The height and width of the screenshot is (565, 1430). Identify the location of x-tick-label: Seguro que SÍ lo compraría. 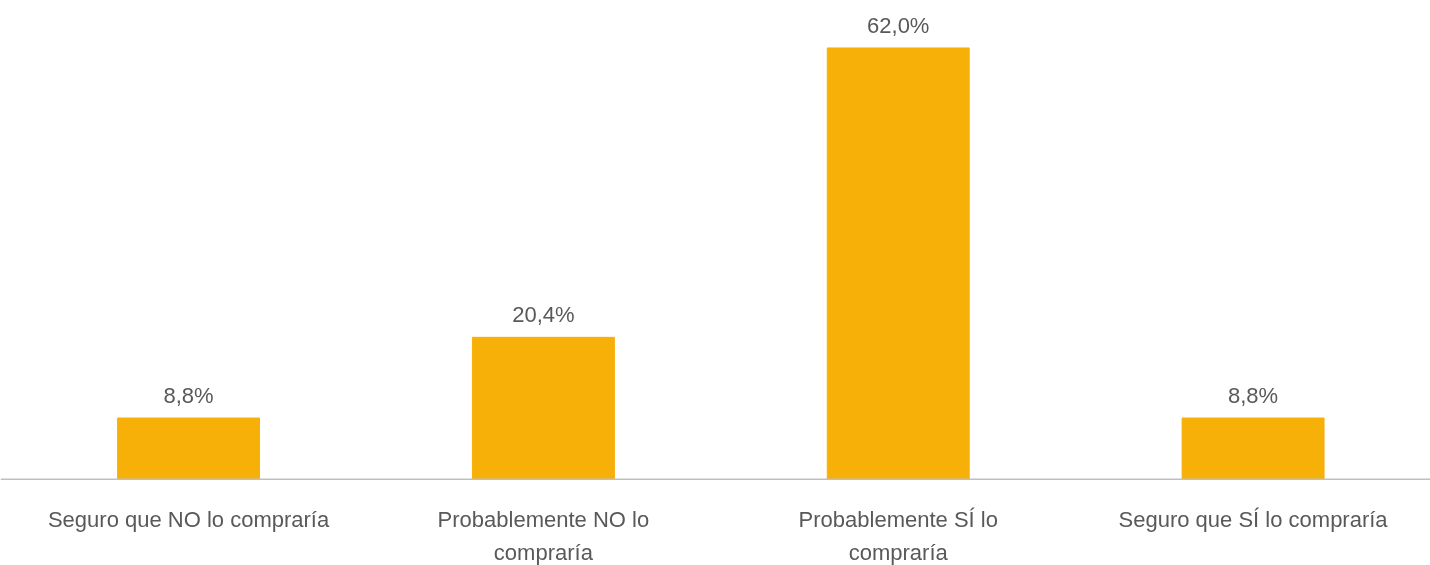
(1253, 520).